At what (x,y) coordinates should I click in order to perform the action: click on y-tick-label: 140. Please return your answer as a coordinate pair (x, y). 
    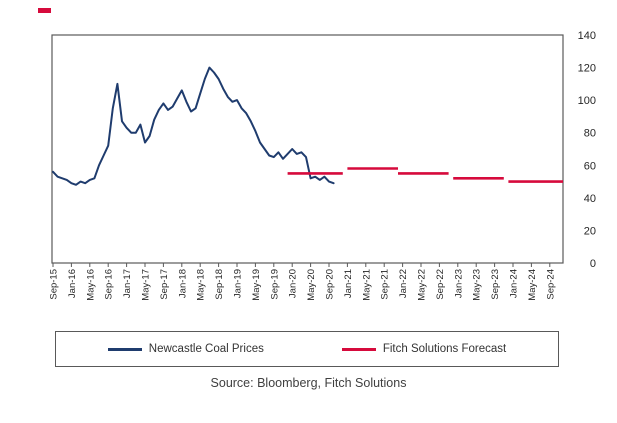
    Looking at the image, I should click on (587, 36).